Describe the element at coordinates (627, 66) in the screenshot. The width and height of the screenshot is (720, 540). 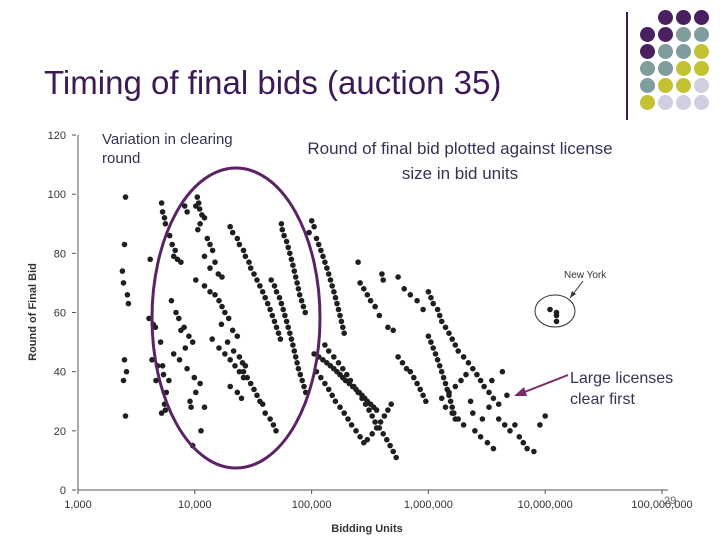
I see `title-divider-line` at that location.